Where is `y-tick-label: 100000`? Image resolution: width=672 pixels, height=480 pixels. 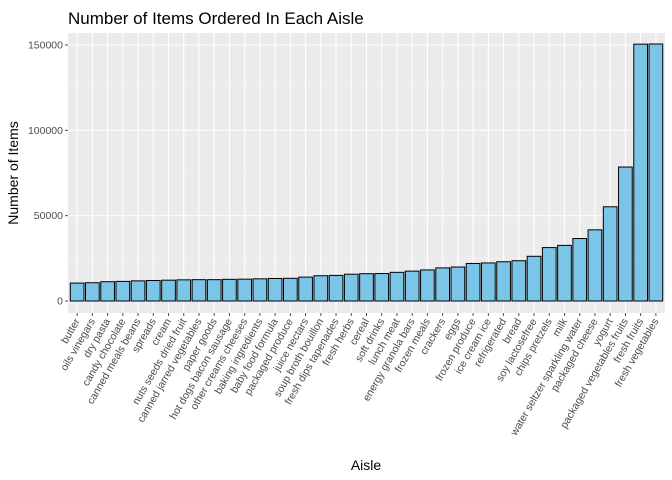
y-tick-label: 100000 is located at coordinates (45, 131).